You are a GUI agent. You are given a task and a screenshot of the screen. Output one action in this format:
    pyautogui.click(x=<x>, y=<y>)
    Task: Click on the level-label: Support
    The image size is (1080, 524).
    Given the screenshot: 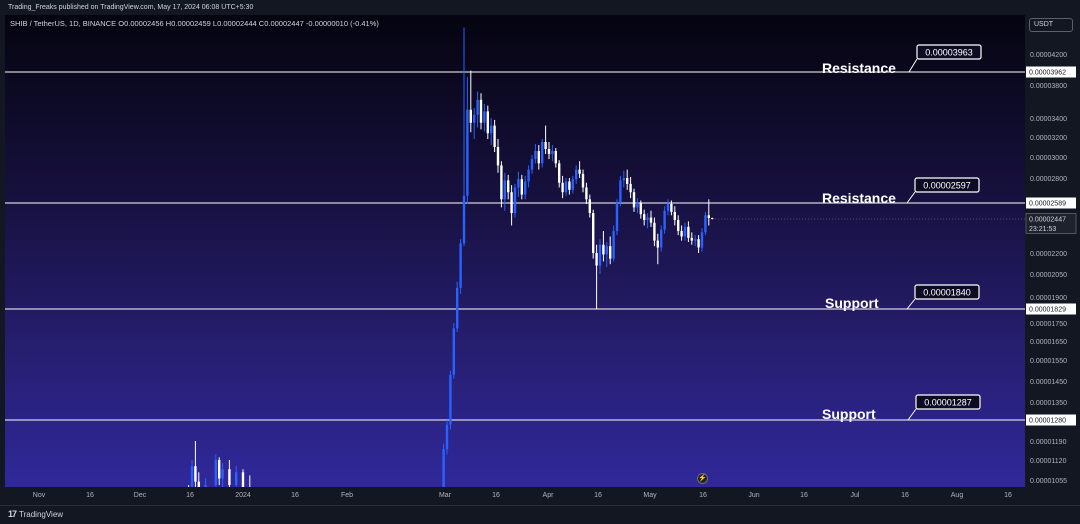 What is the action you would take?
    pyautogui.click(x=852, y=303)
    